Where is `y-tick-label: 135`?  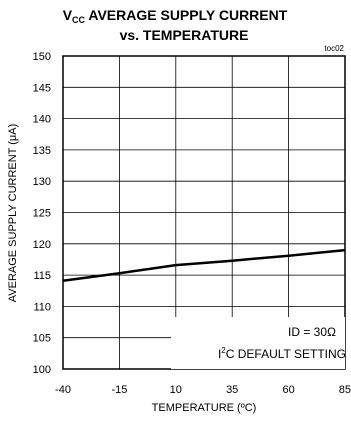 y-tick-label: 135 is located at coordinates (42, 151).